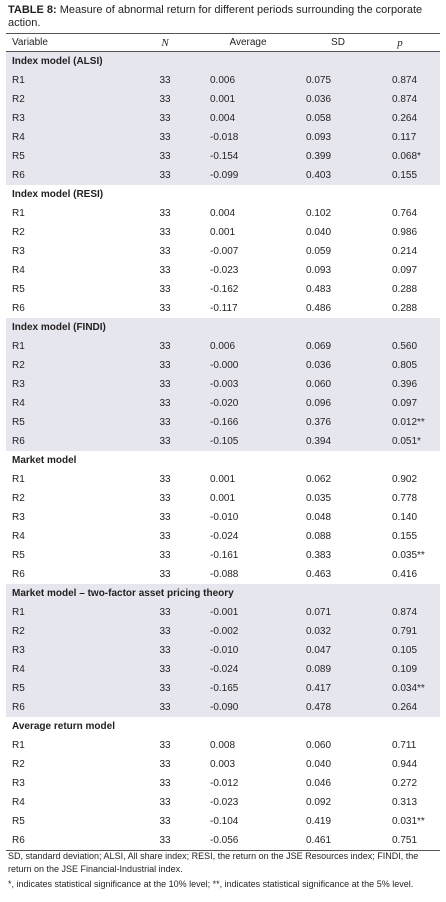 Image resolution: width=446 pixels, height=902 pixels. What do you see at coordinates (319, 688) in the screenshot?
I see `cell: 0.417` at bounding box center [319, 688].